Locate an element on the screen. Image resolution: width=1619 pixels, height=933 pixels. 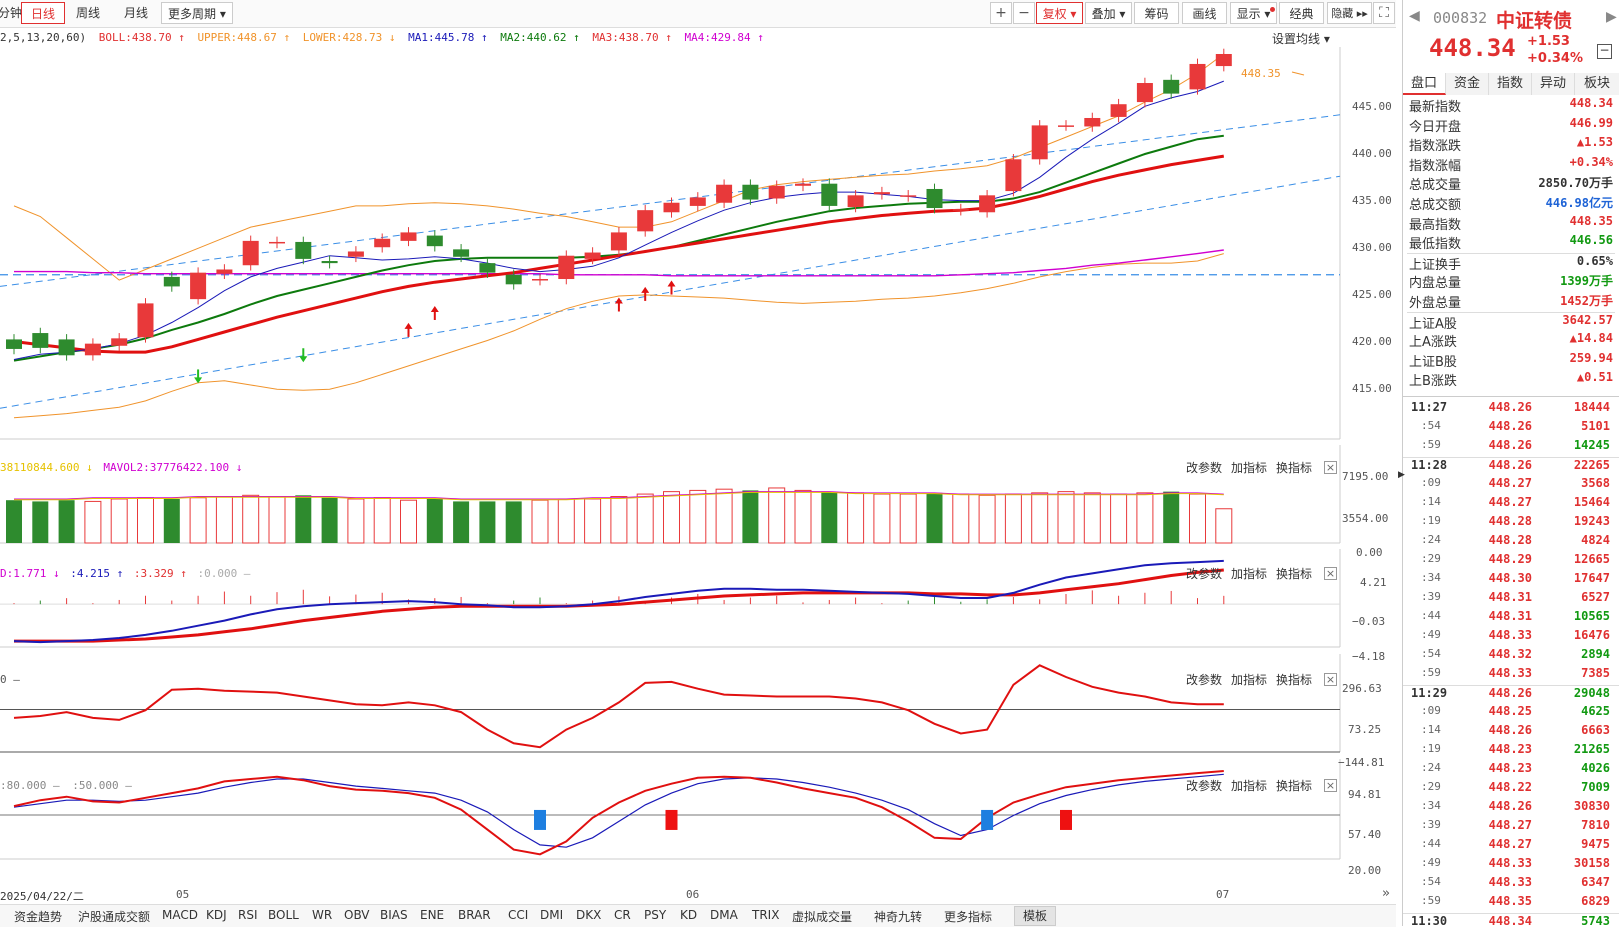
tick-row: :54 448.26 5101 is located at coordinates (1511, 428).